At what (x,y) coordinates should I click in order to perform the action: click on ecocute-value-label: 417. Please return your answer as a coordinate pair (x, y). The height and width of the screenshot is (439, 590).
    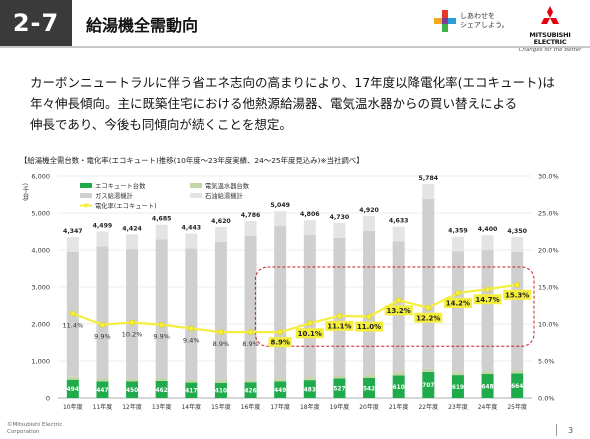
    Looking at the image, I should click on (191, 392).